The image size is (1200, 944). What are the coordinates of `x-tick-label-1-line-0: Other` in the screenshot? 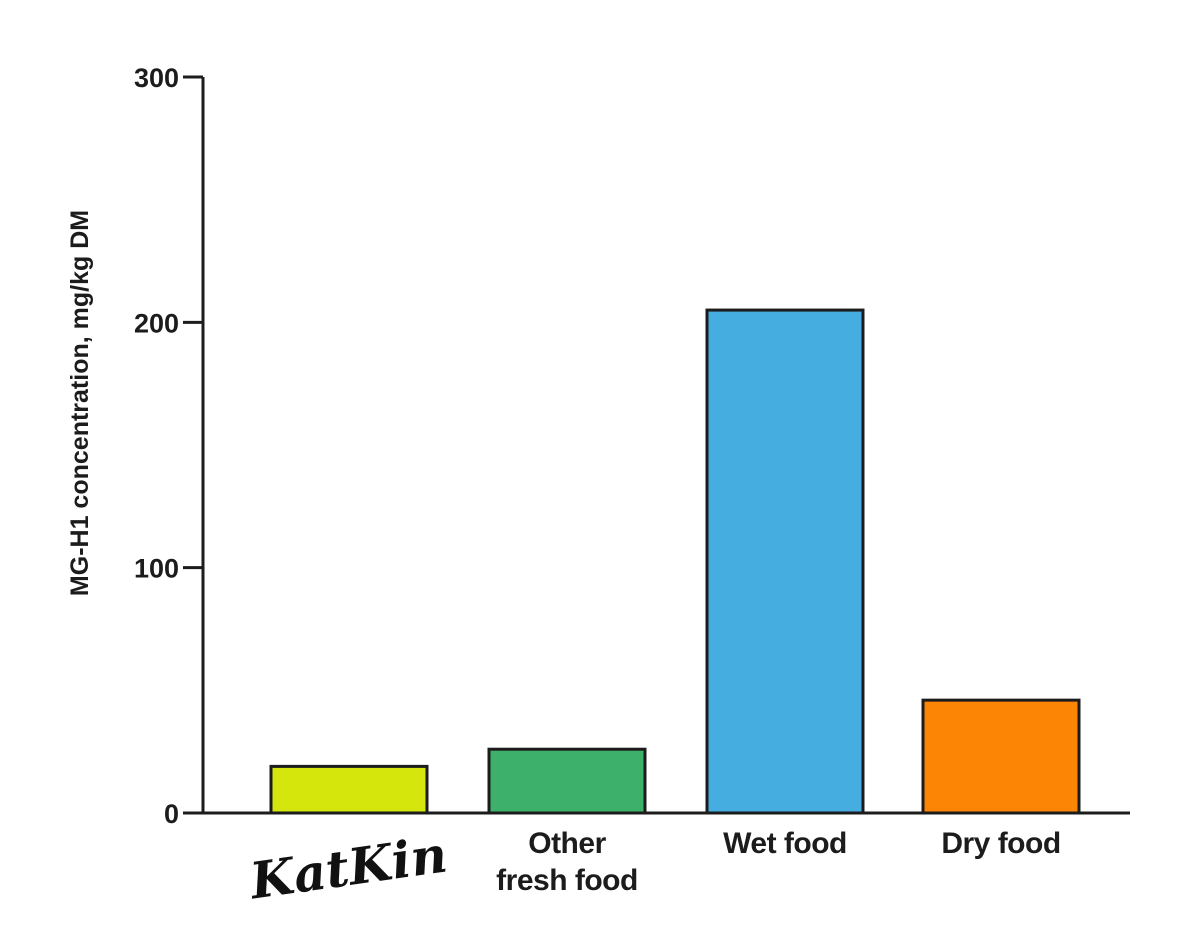 It's located at (567, 843).